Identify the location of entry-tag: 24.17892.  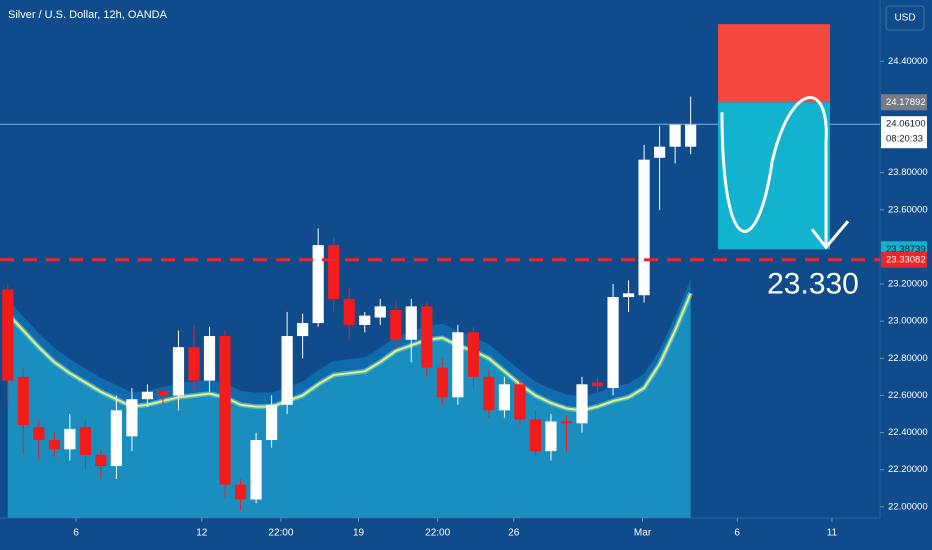
(906, 102).